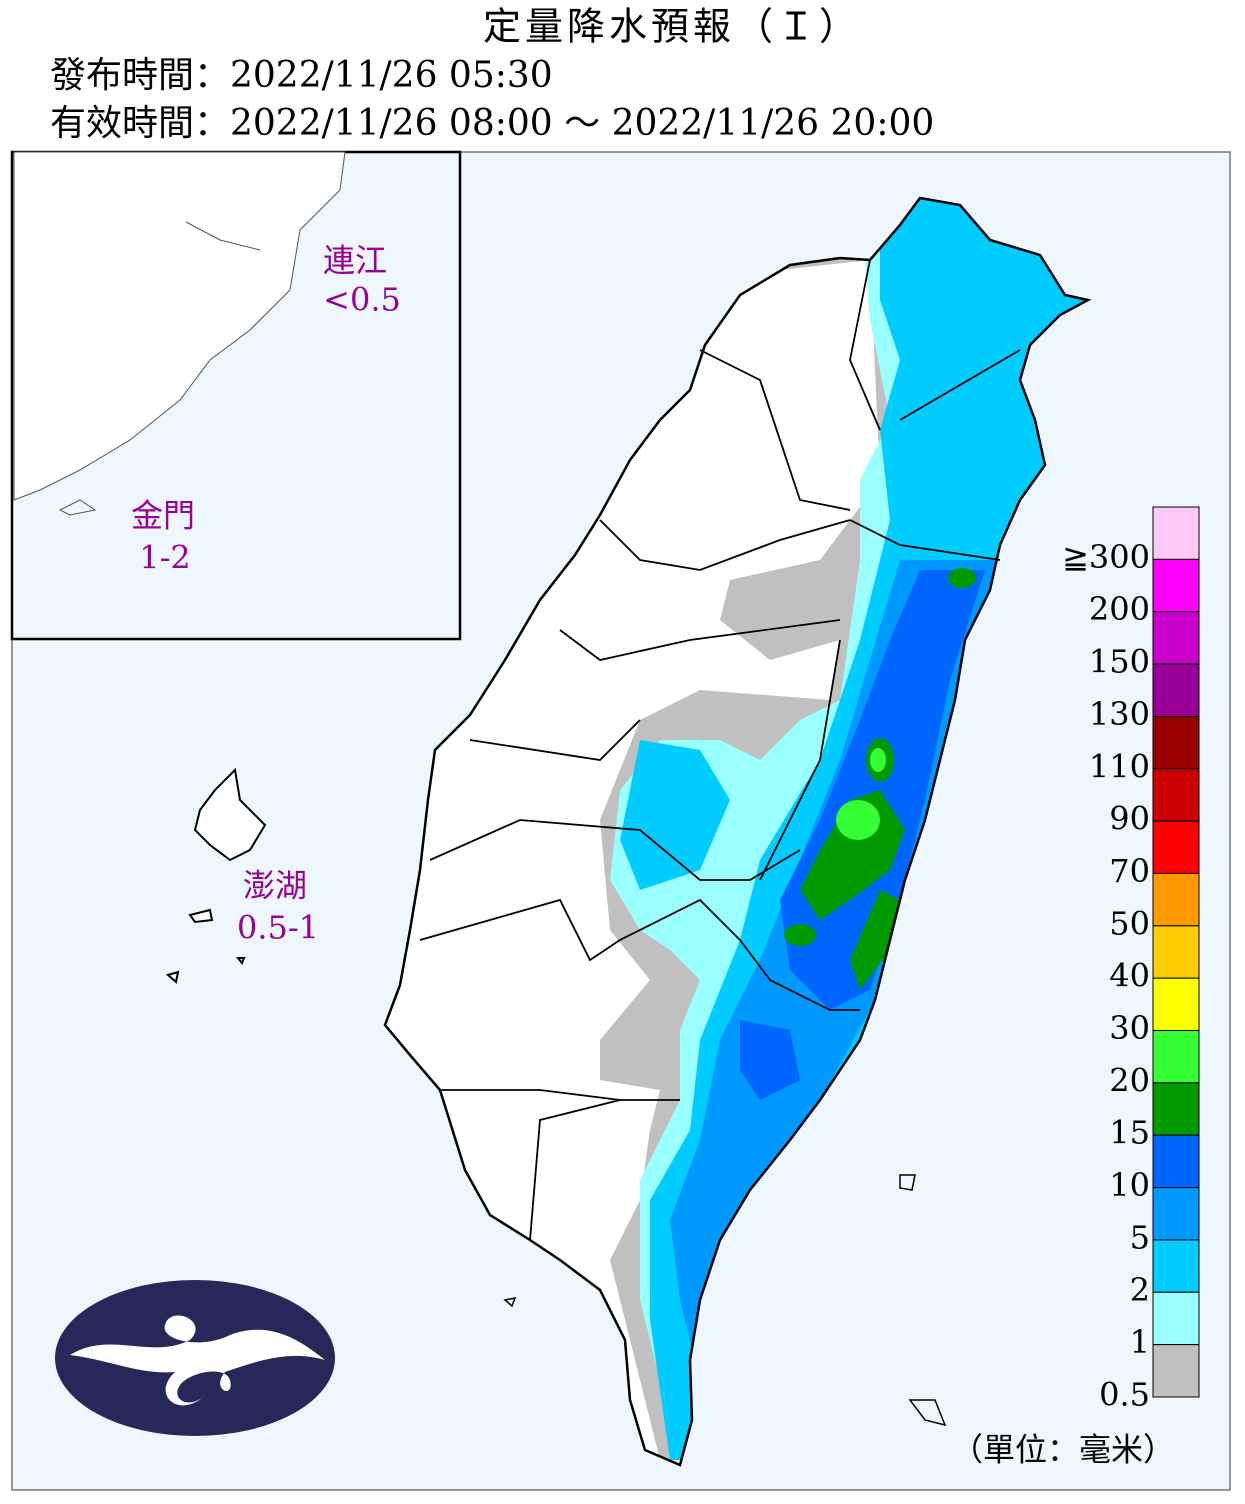  Describe the element at coordinates (1129, 819) in the screenshot. I see `legend-label: 90` at that location.